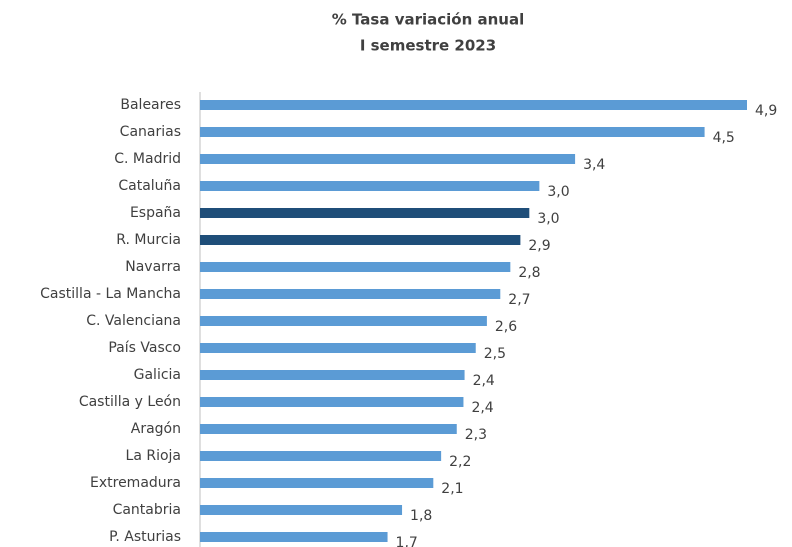  Describe the element at coordinates (147, 159) in the screenshot. I see `category-label: C. Madrid` at that location.